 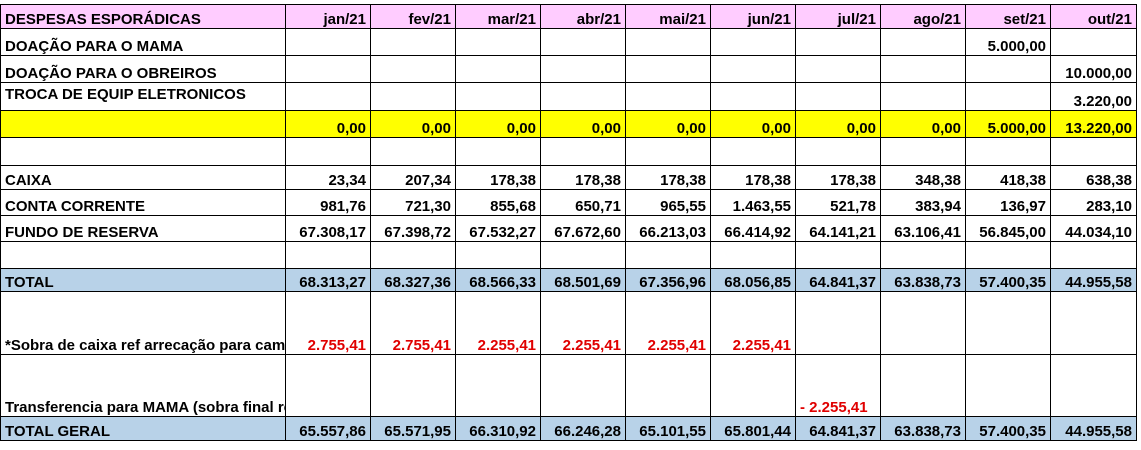 I want to click on cell: 67.308,17, so click(x=328, y=228).